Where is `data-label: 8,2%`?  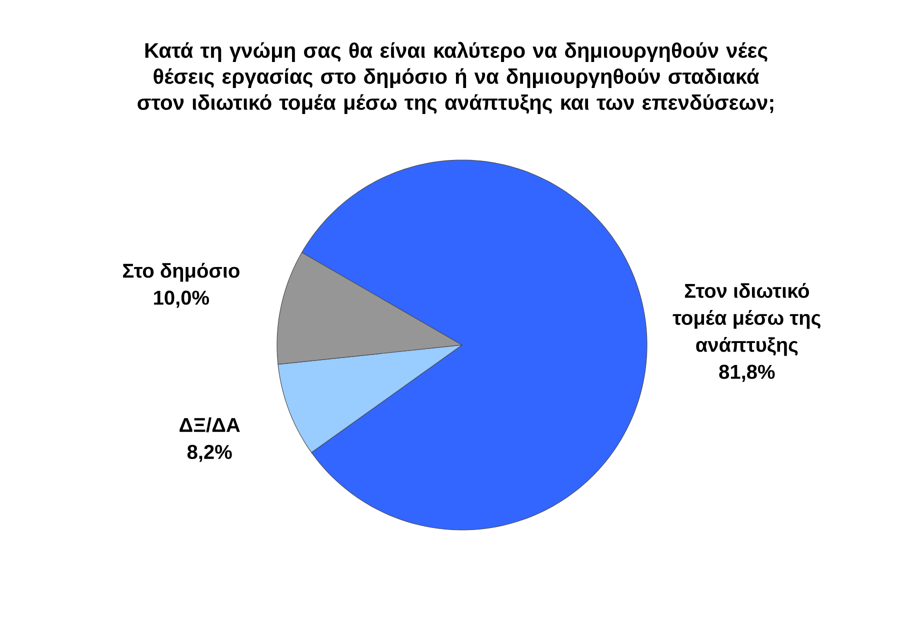
data-label: 8,2% is located at coordinates (209, 453).